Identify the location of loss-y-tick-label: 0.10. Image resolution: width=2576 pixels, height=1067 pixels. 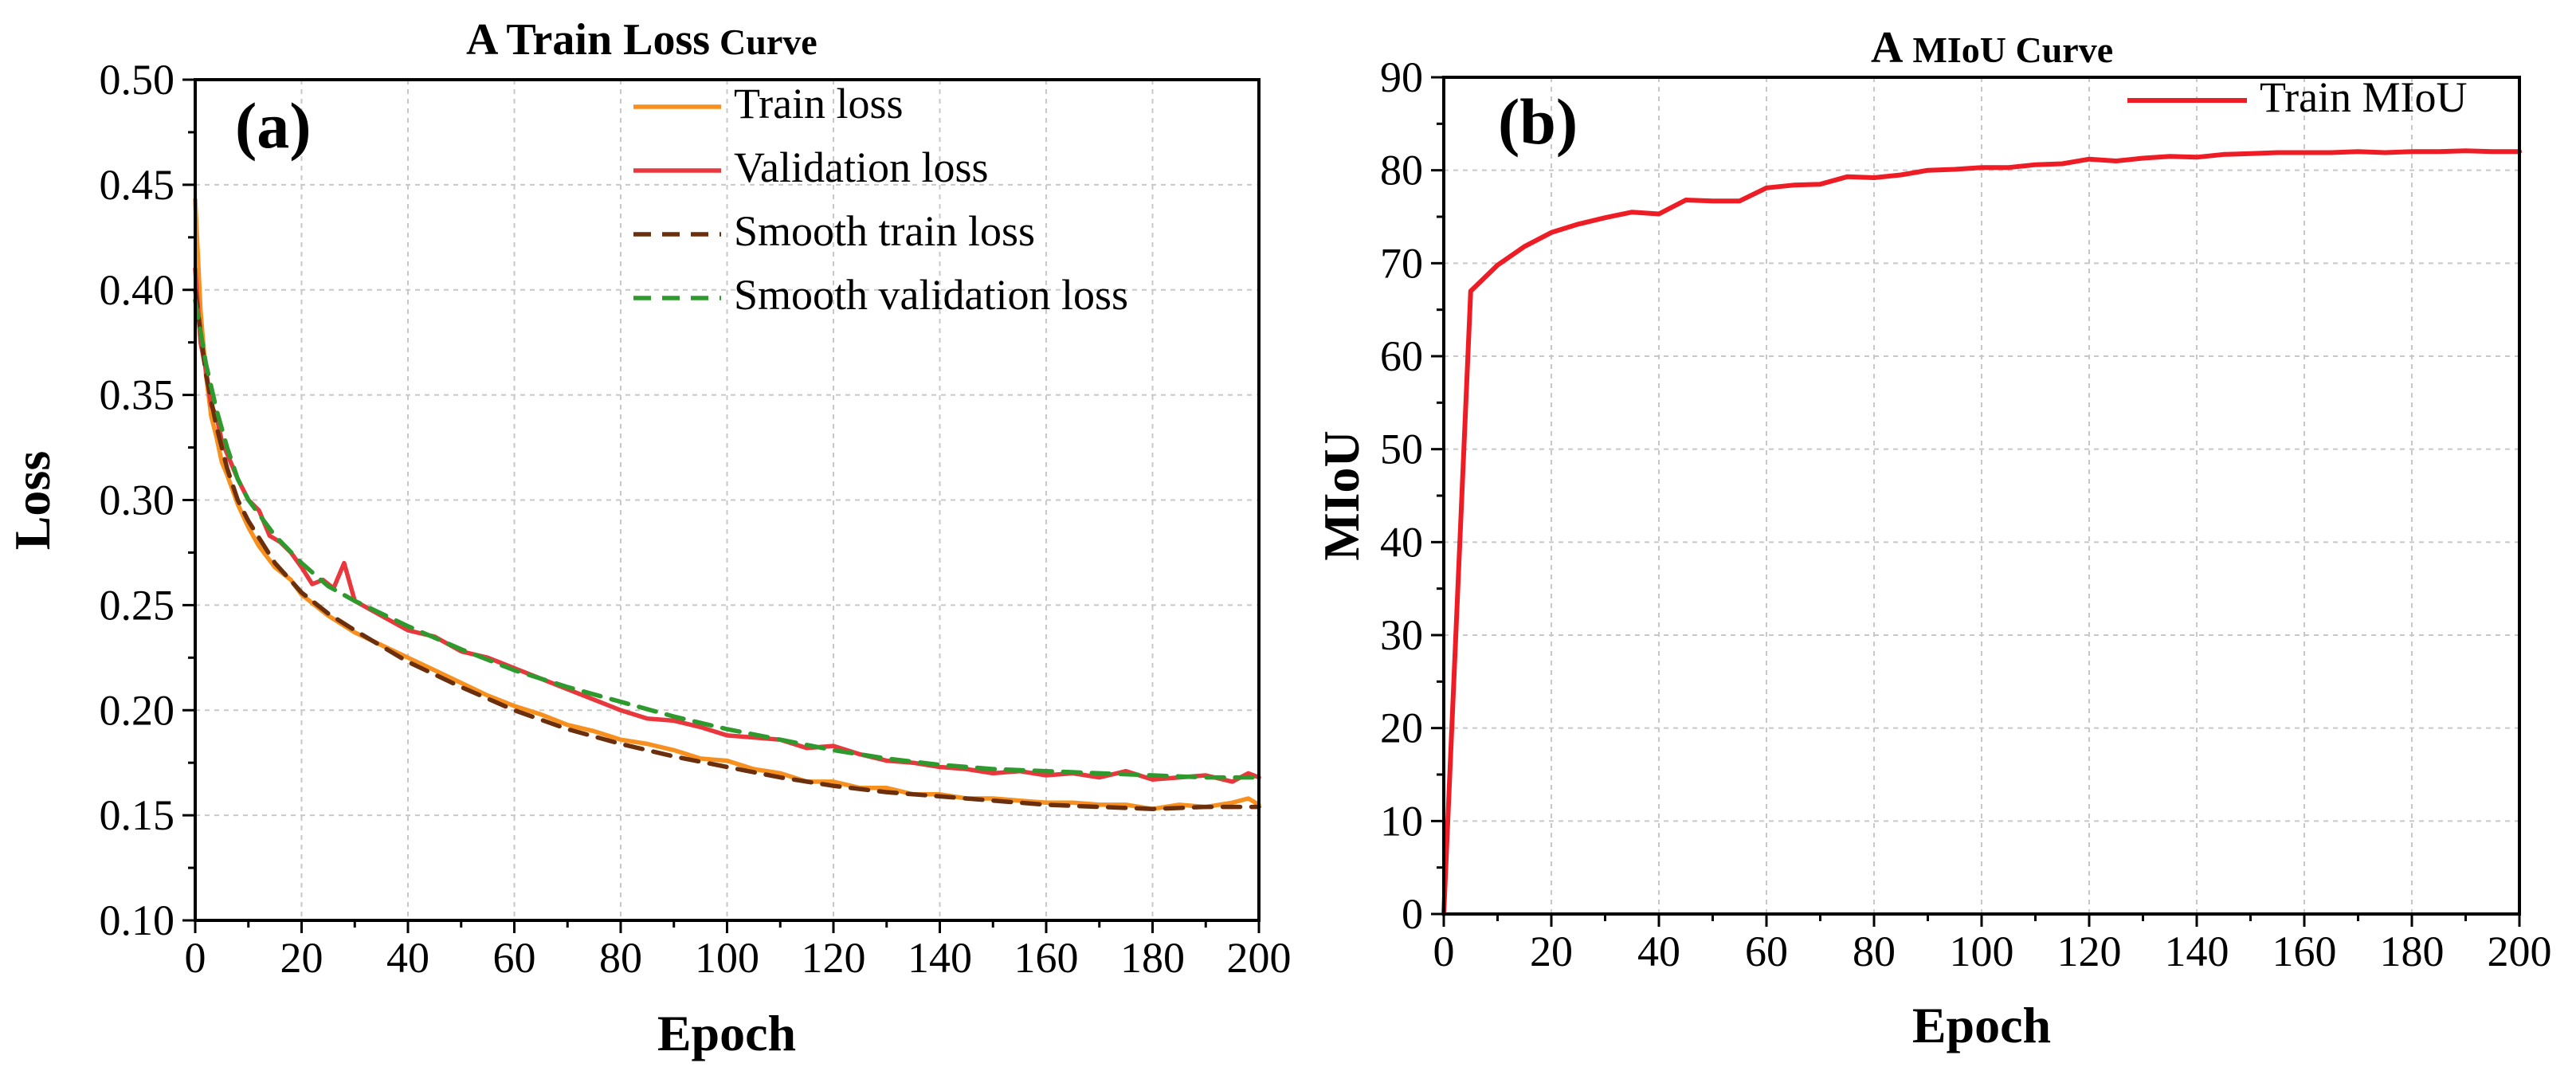
(137, 920).